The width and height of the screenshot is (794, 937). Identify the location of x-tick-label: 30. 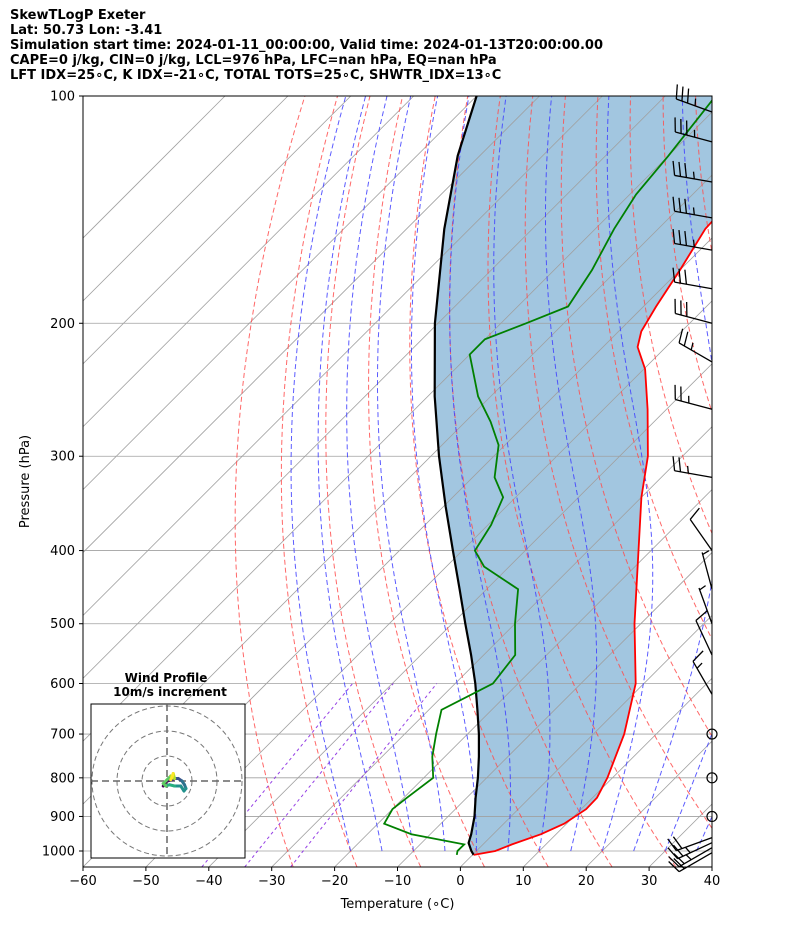
(649, 881).